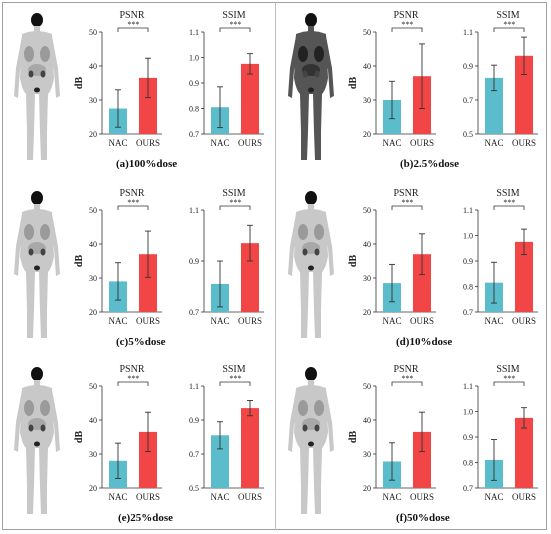 The image size is (551, 534). Describe the element at coordinates (468, 463) in the screenshot. I see `y-tick-label: 0.8` at that location.